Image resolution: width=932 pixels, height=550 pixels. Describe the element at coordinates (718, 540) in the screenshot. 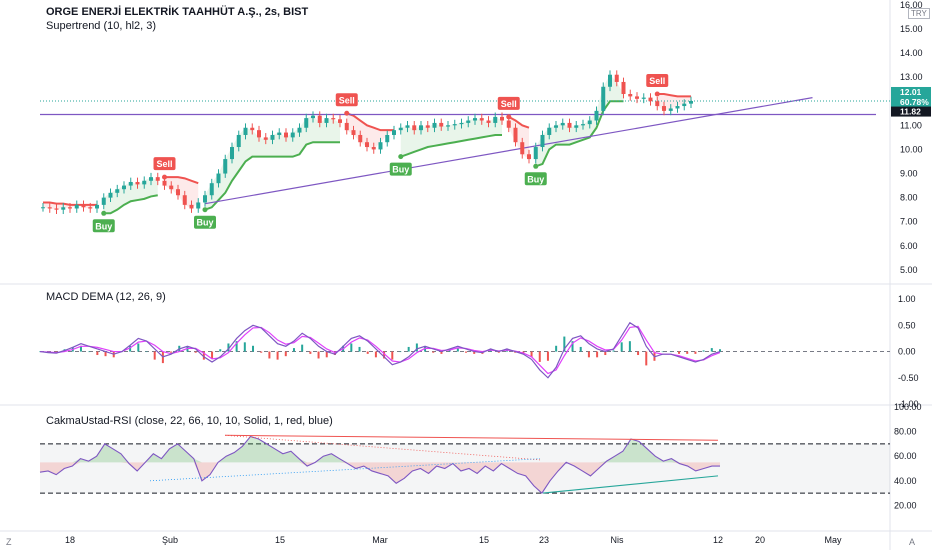

I see `time-tick-label: 12` at that location.